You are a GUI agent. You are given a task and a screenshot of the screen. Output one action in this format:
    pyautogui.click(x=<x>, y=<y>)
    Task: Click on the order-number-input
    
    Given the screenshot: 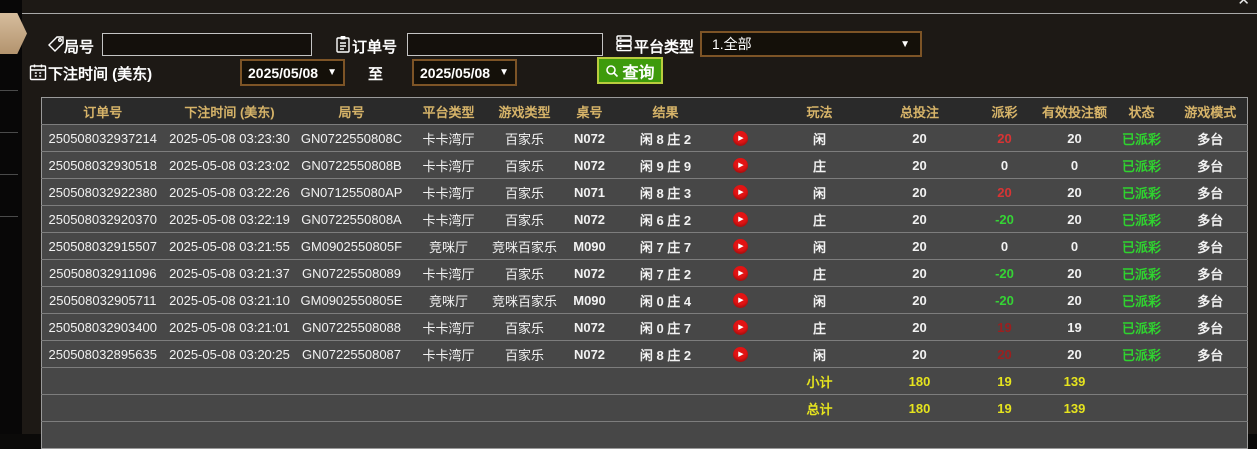 What is the action you would take?
    pyautogui.click(x=505, y=44)
    